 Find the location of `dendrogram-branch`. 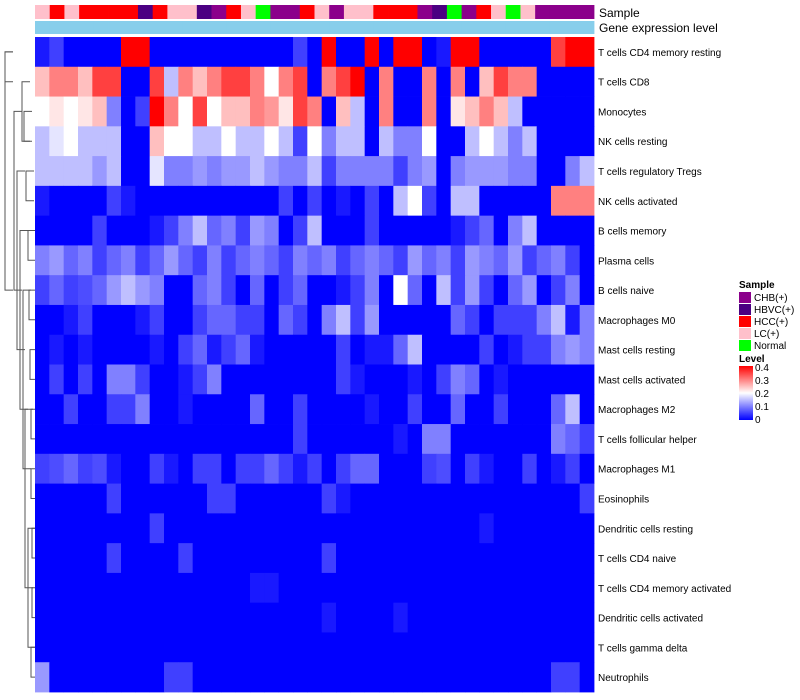

dendrogram-branch is located at coordinates (23, 320).